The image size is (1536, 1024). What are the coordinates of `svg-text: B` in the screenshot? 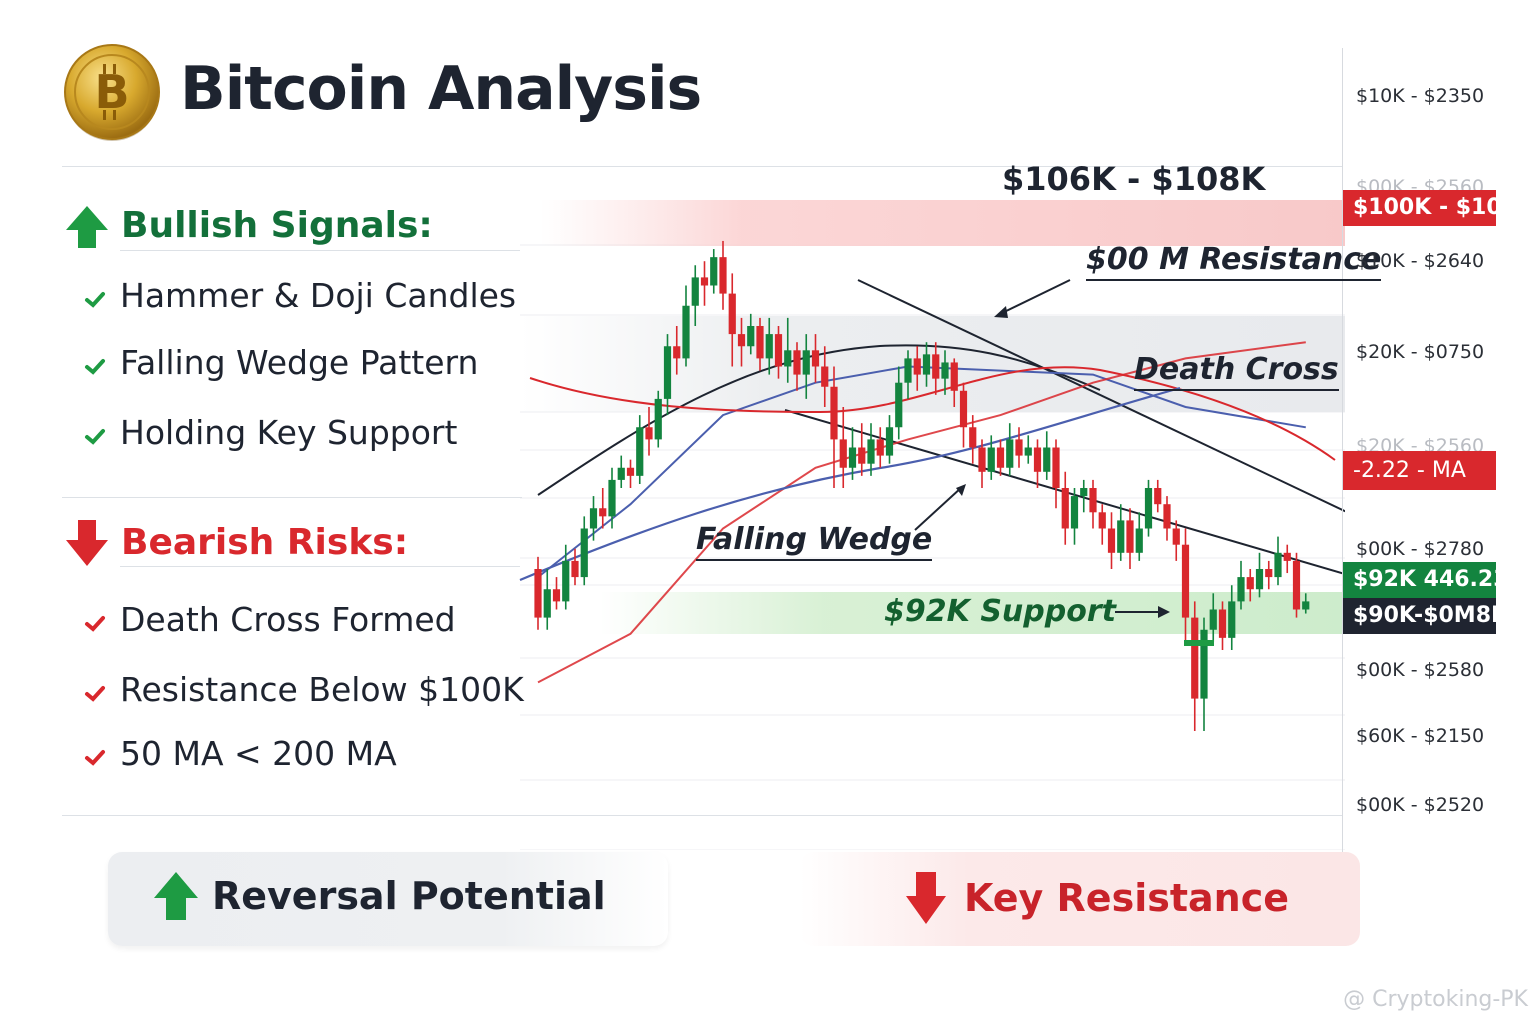 It's located at (111, 92).